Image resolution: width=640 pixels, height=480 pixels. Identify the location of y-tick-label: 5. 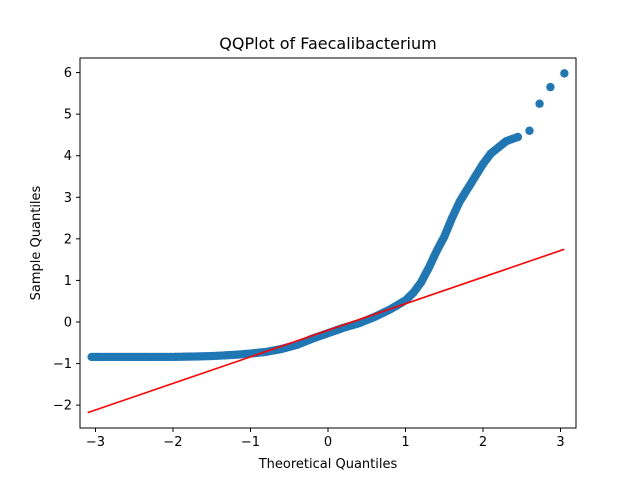
(68, 115).